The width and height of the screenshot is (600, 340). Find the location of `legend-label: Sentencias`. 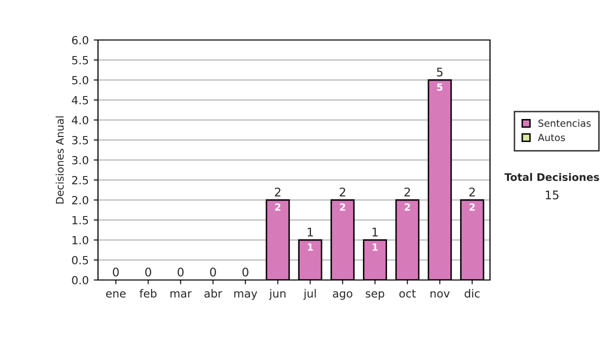

legend-label: Sentencias is located at coordinates (564, 123).